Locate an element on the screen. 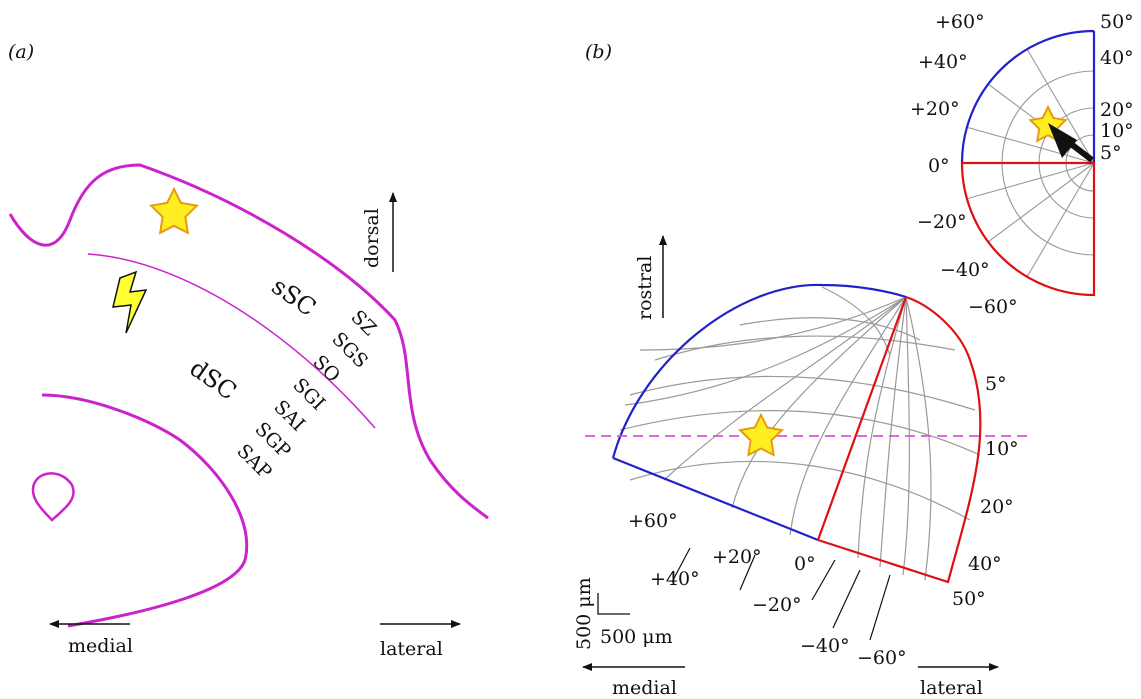 The height and width of the screenshot is (699, 1141). layer-label-sz: SZ is located at coordinates (363, 323).